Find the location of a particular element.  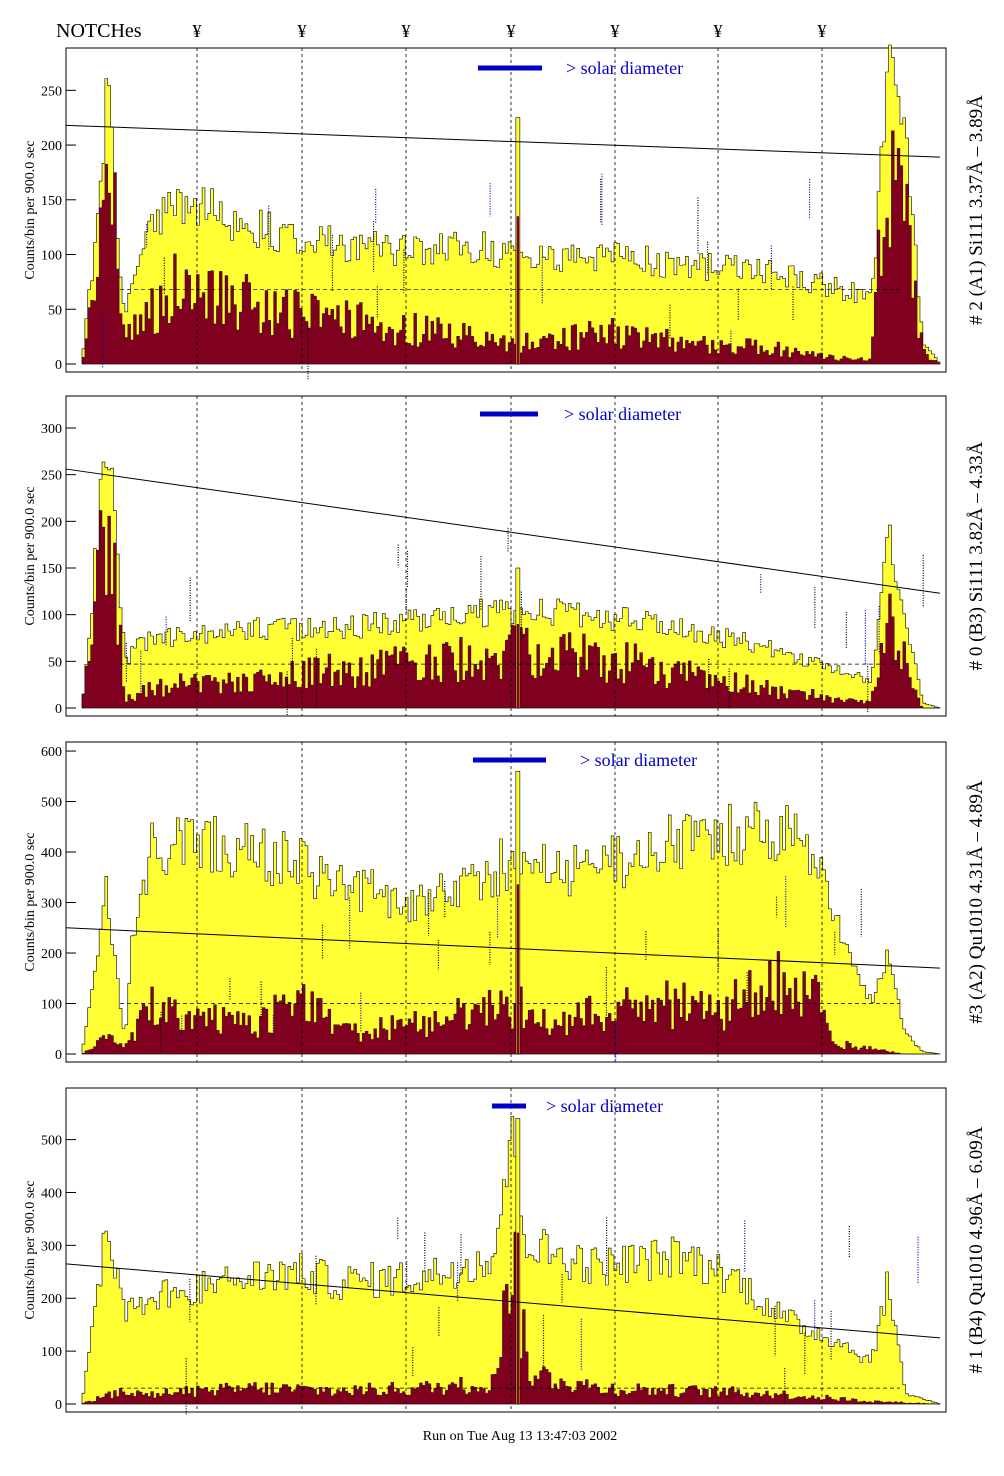

y-tick-label: 600 is located at coordinates (51, 752).